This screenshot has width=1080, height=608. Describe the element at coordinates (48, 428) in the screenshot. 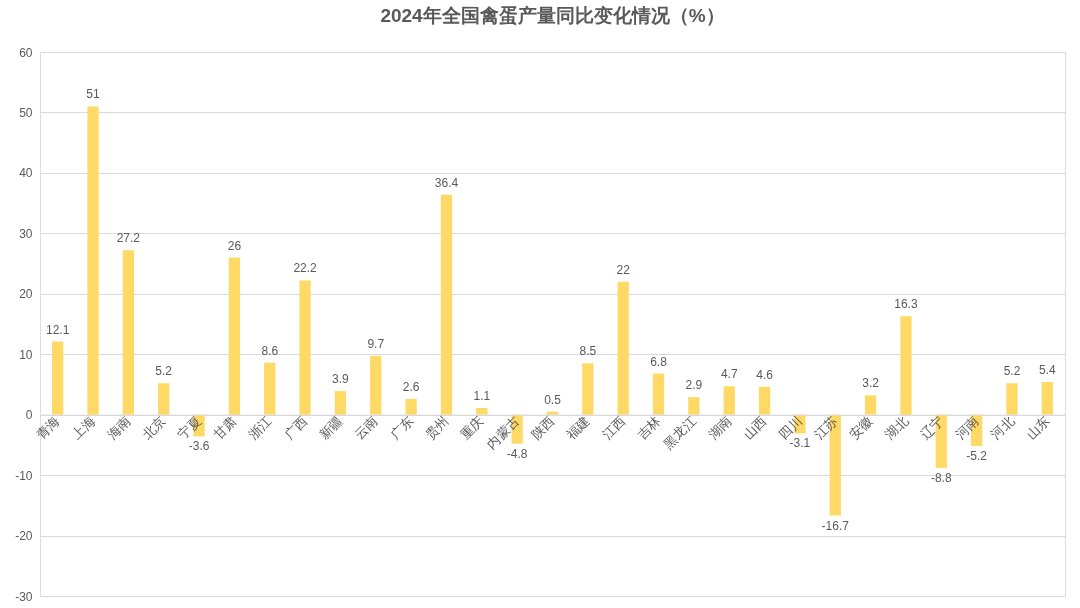

I see `x-tick-label: 青海` at that location.